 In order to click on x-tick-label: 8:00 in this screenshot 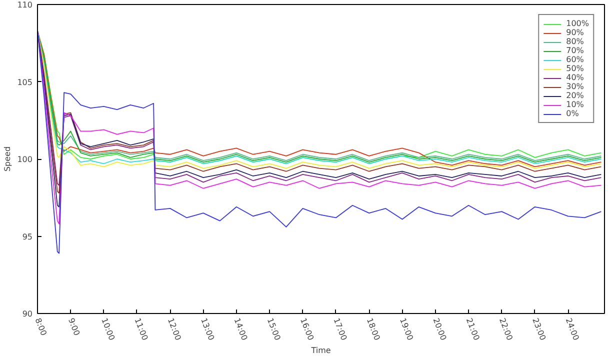, I will do `click(40, 326)`.